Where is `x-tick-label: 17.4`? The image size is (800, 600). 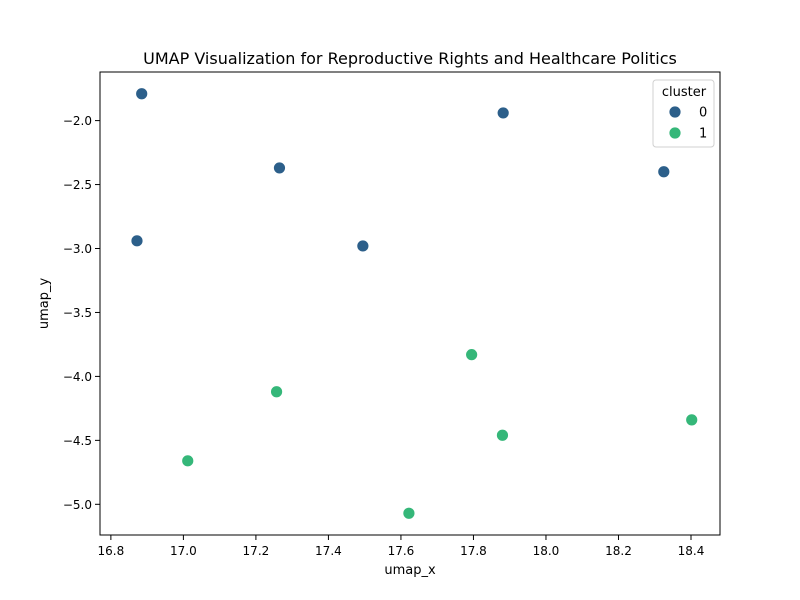 x-tick-label: 17.4 is located at coordinates (328, 551).